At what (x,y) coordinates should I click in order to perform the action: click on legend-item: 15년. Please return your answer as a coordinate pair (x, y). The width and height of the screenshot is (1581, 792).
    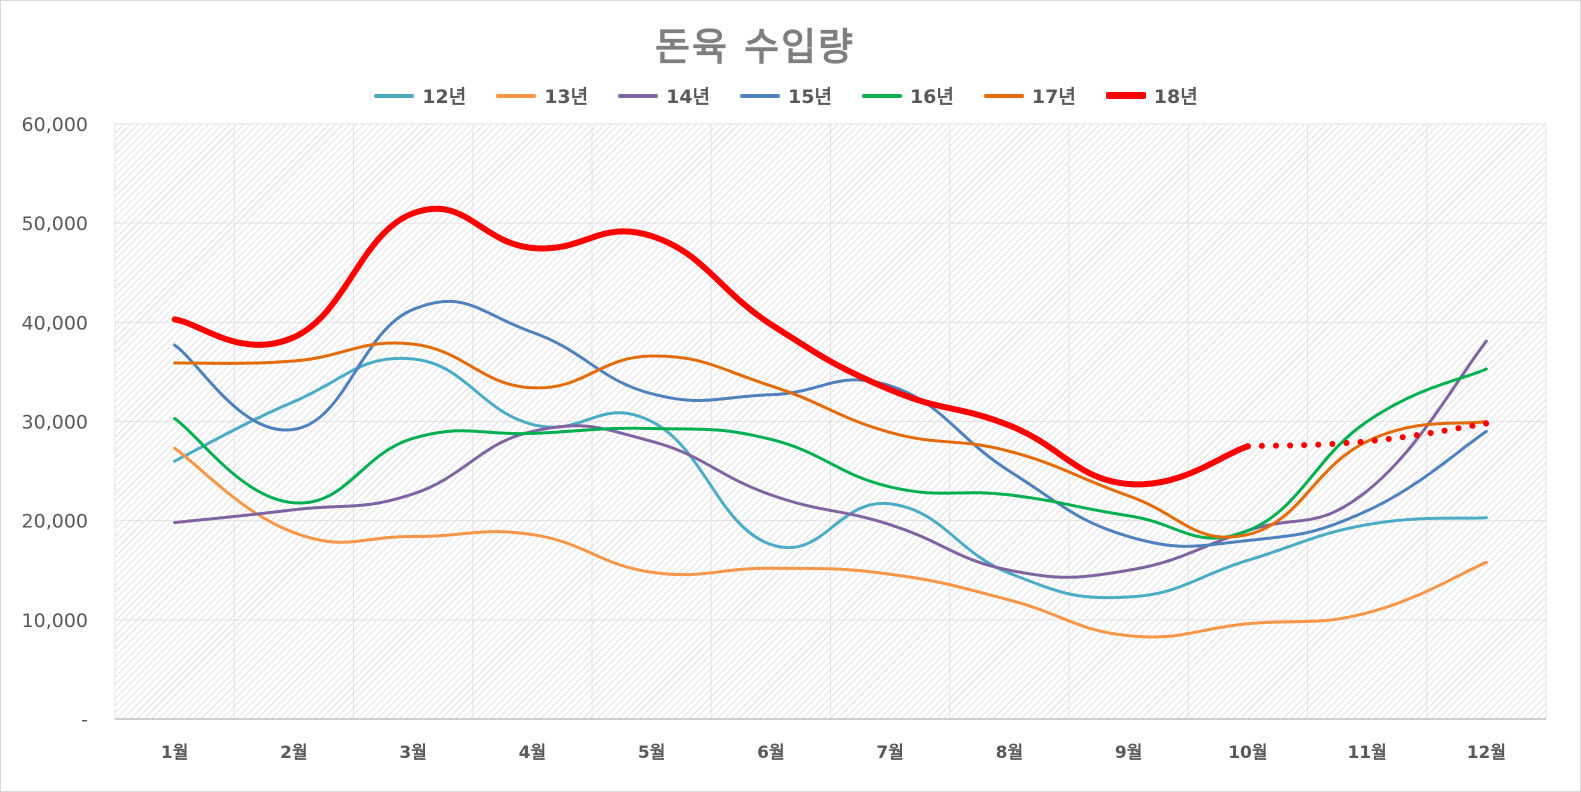
    Looking at the image, I should click on (786, 95).